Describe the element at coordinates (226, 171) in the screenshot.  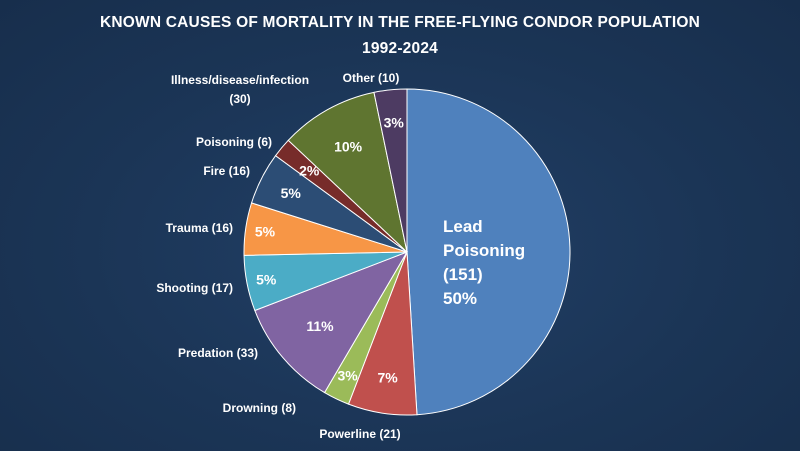
I see `category-label-fire: Fire (16)` at that location.